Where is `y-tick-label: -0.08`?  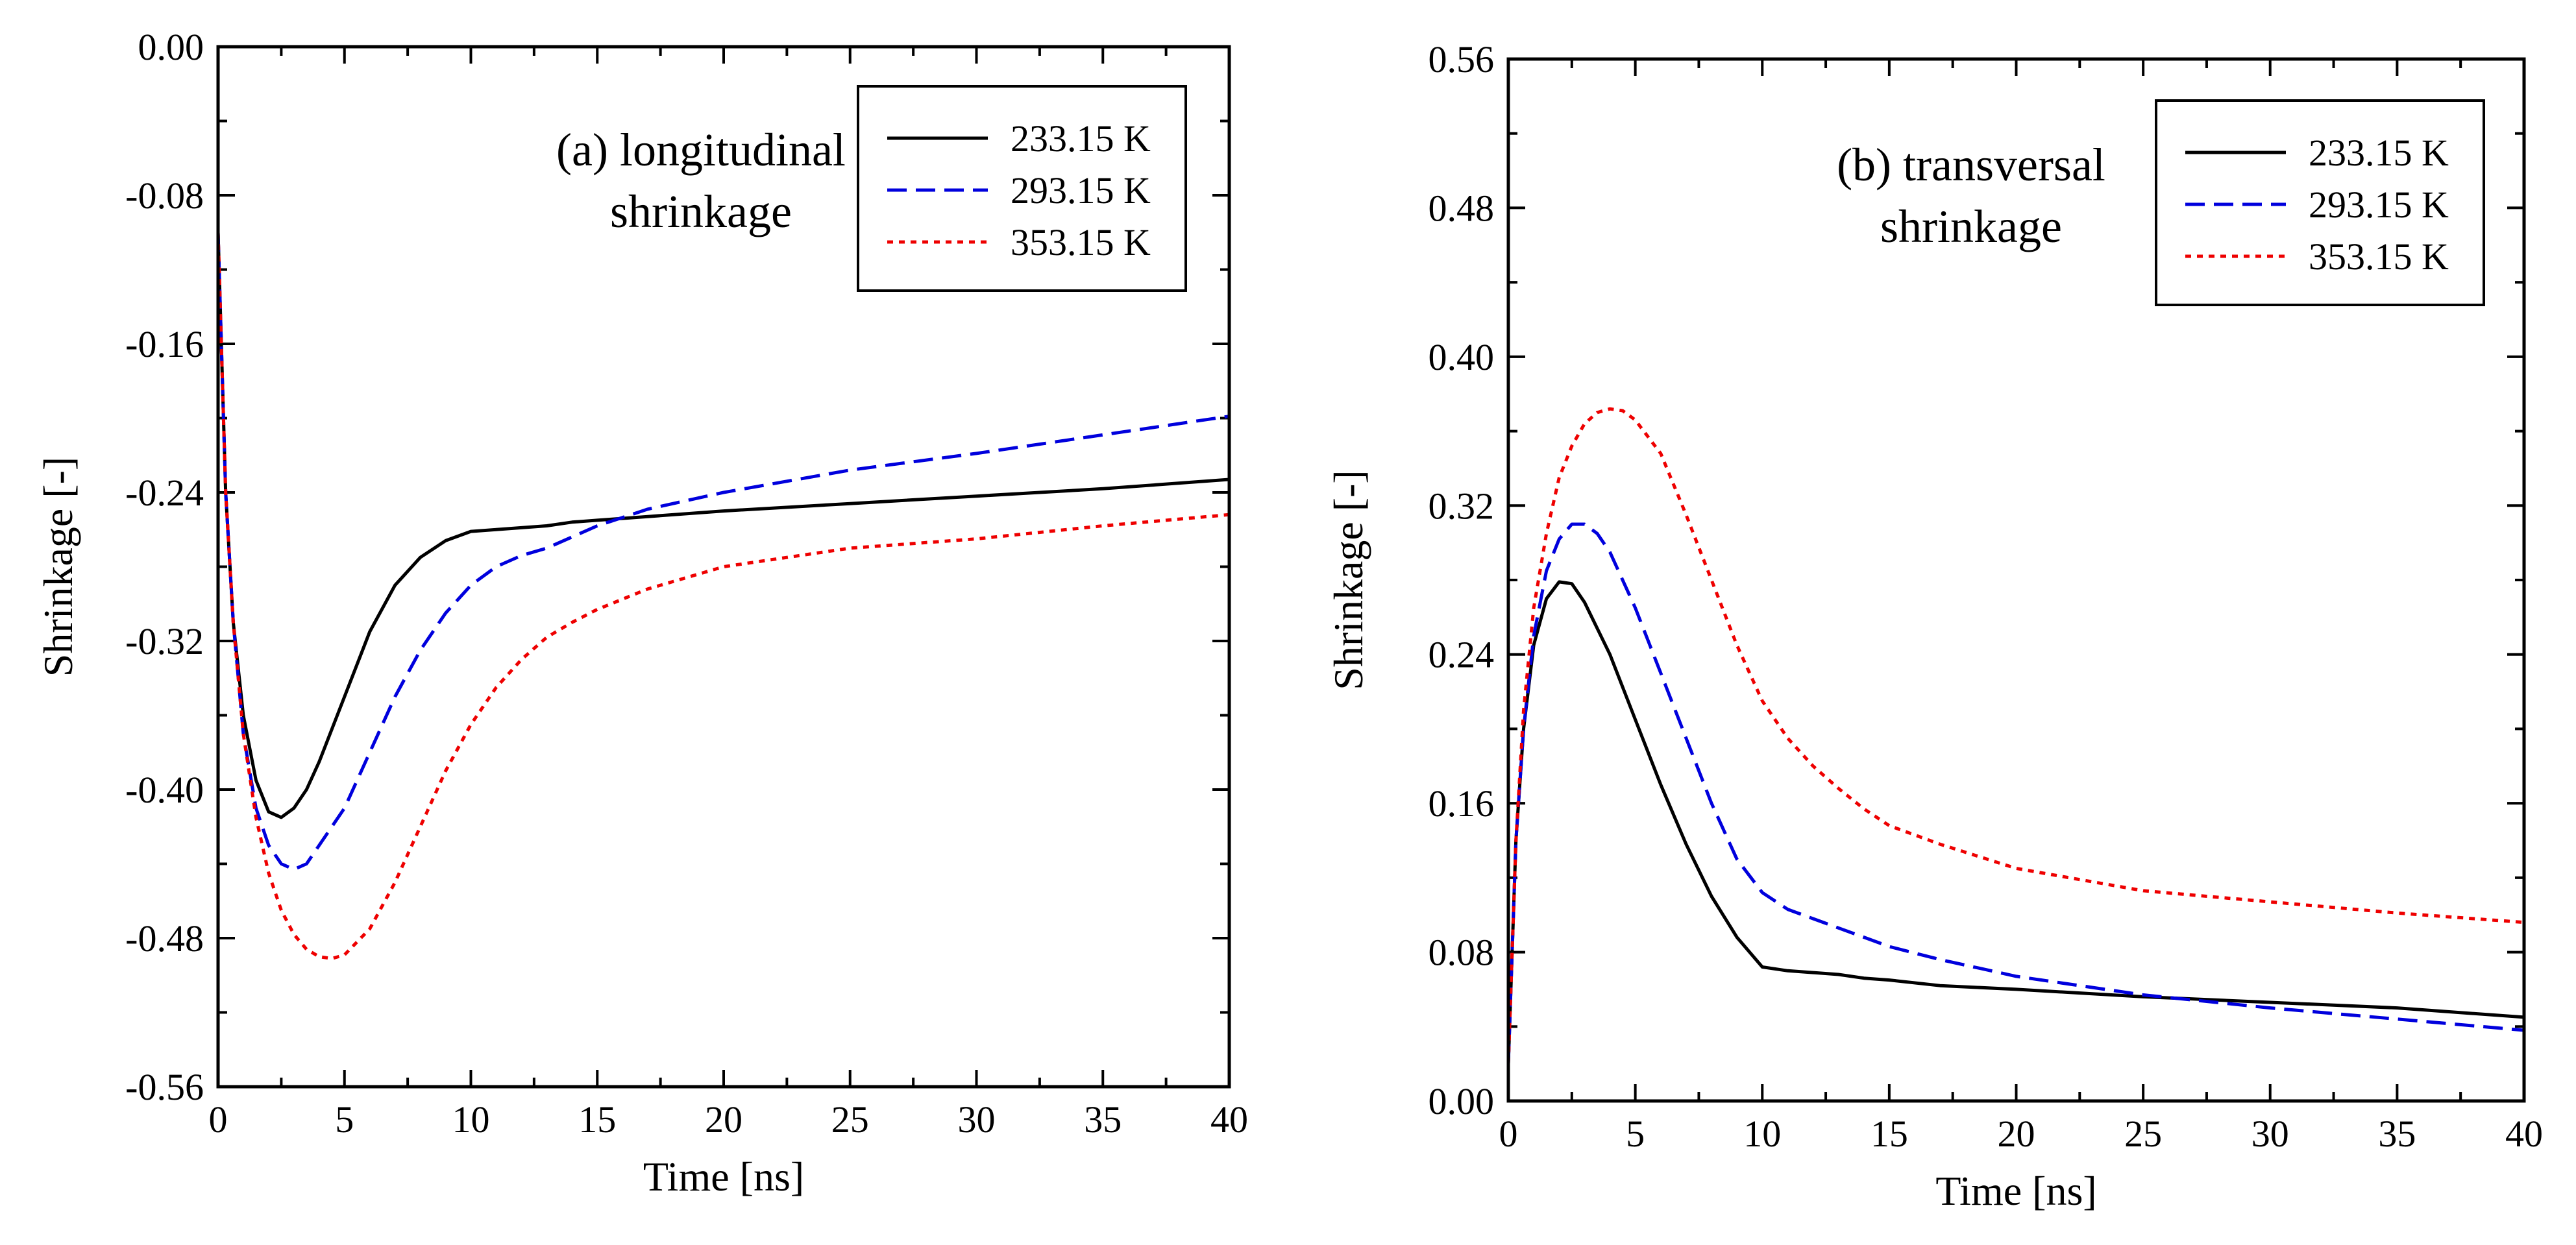
y-tick-label: -0.08 is located at coordinates (164, 196).